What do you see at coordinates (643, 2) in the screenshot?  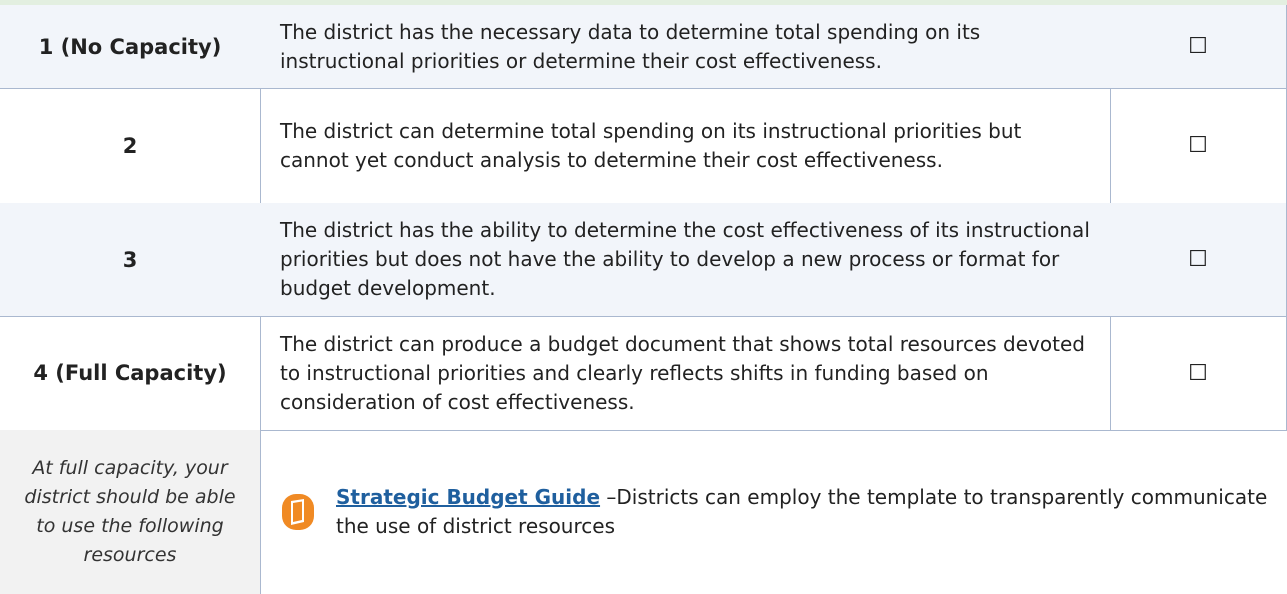 I see `header-band` at bounding box center [643, 2].